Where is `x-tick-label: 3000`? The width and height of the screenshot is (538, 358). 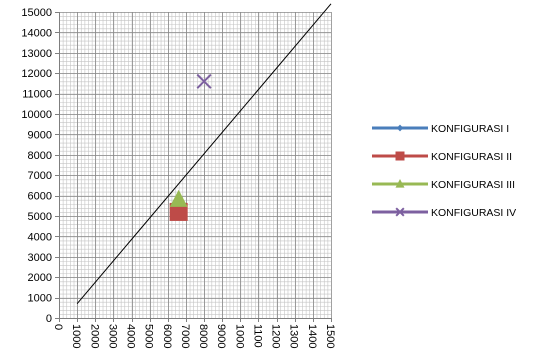 x-tick-label: 3000 is located at coordinates (112, 336).